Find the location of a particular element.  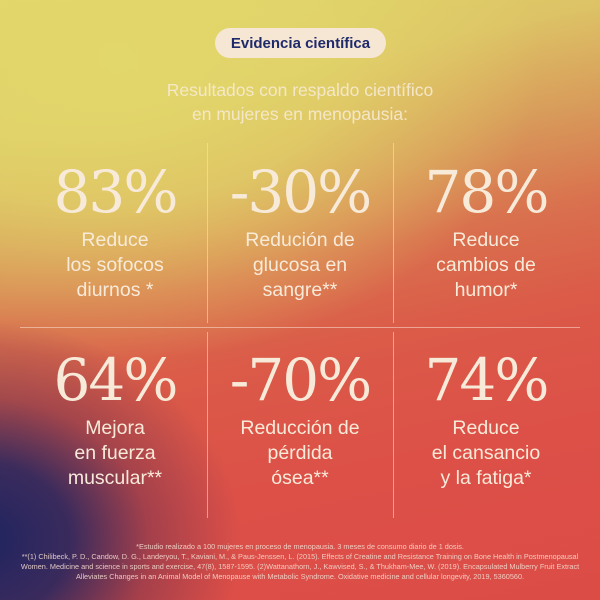

stat-label-line: el cansancio is located at coordinates (486, 453).